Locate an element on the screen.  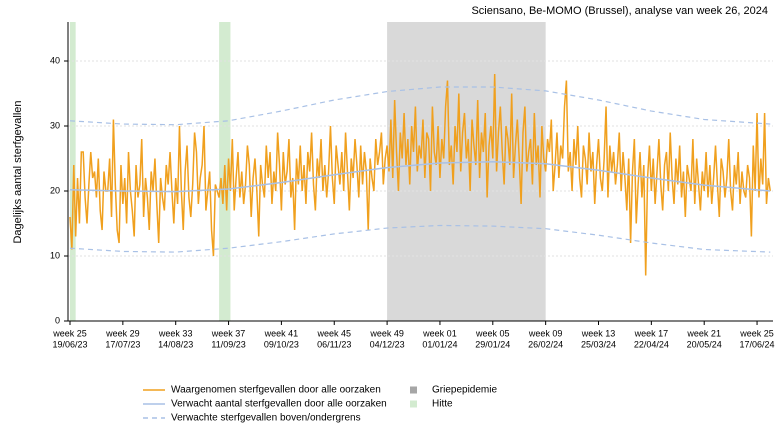
y-axis-label: Dagelijks aantal sterfgevallen is located at coordinates (18, 171).